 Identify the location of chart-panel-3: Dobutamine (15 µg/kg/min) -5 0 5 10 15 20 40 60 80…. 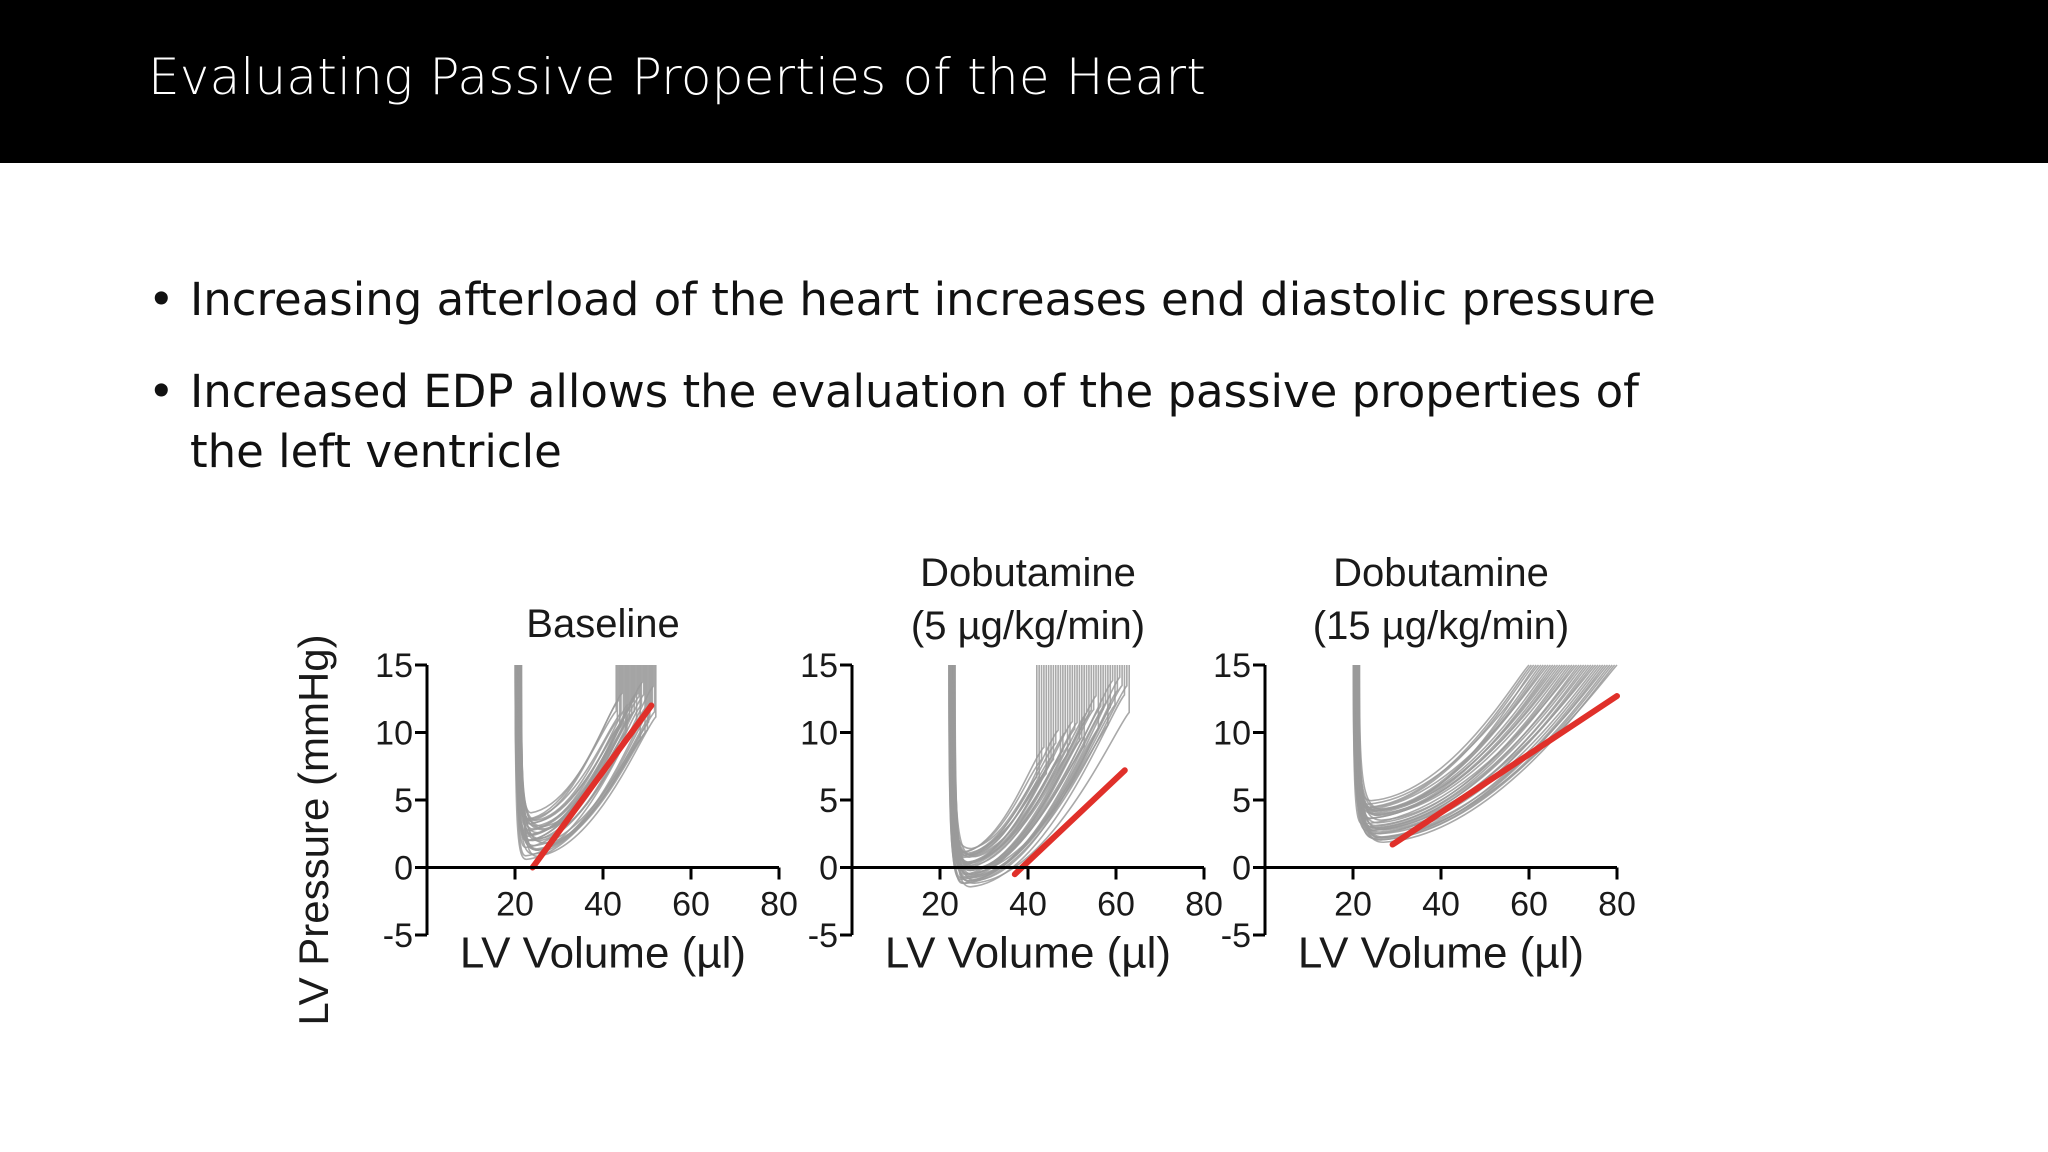
(1424, 764).